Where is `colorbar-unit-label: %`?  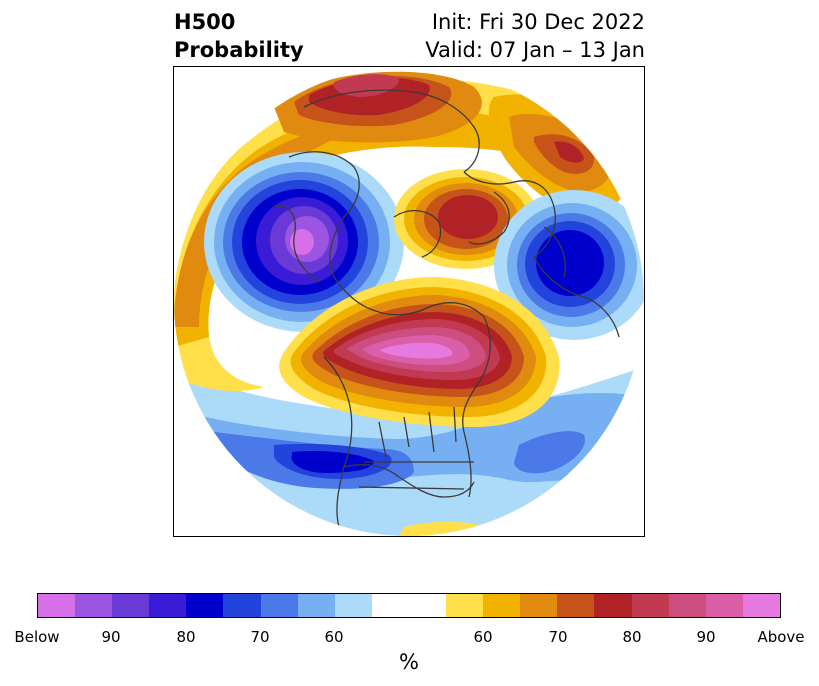 colorbar-unit-label: % is located at coordinates (409, 662).